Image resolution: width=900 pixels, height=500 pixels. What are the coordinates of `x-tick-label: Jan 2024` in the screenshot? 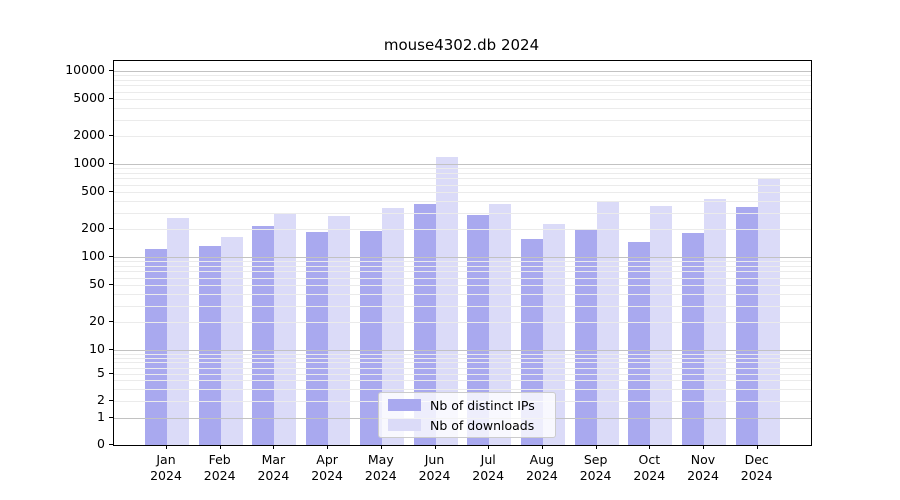 It's located at (166, 468).